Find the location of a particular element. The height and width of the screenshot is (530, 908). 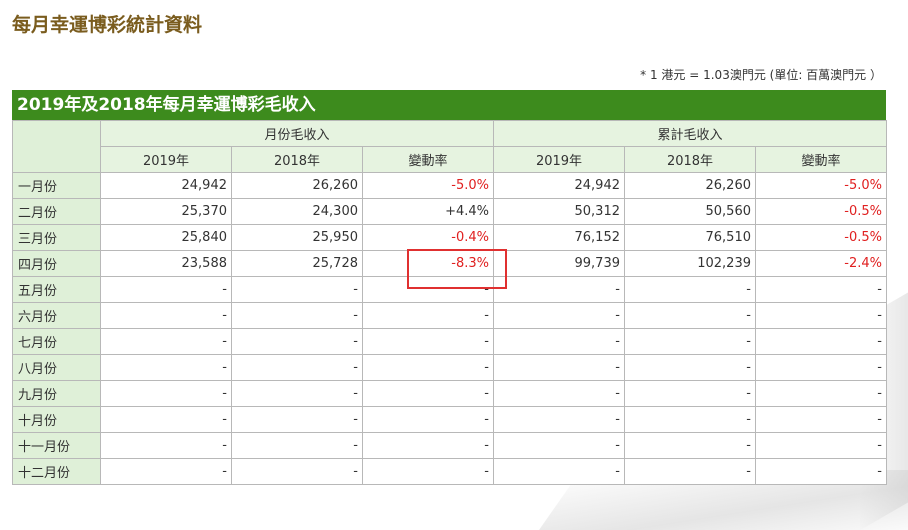

cumulative-2019-cell: 99,739 is located at coordinates (559, 263).